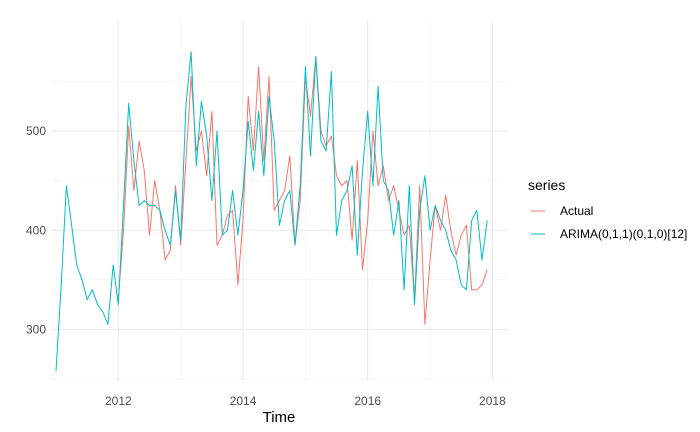 Image resolution: width=700 pixels, height=432 pixels. What do you see at coordinates (623, 234) in the screenshot?
I see `legend-label: ARIMA(0,1,1)(0,1,0)[12]` at bounding box center [623, 234].